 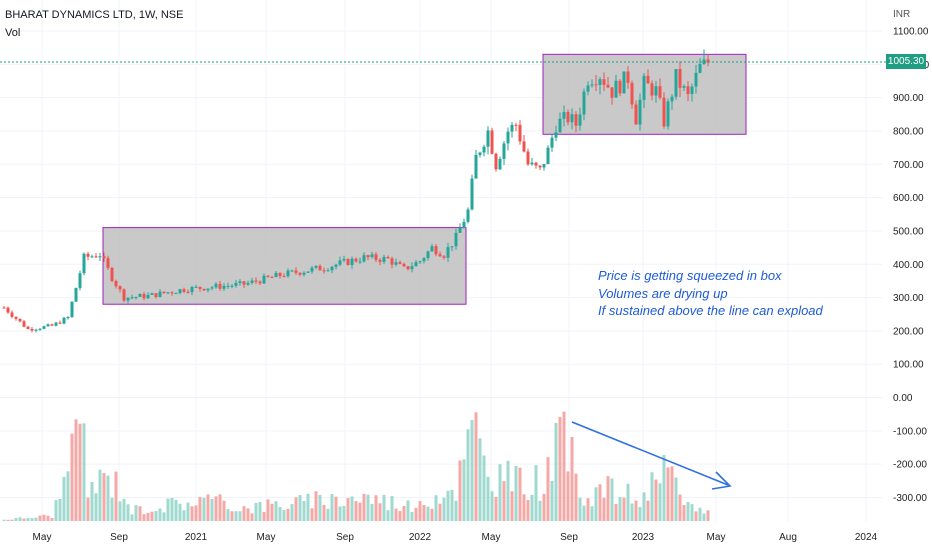 What do you see at coordinates (908, 198) in the screenshot?
I see `y-tick-label: 600.00` at bounding box center [908, 198].